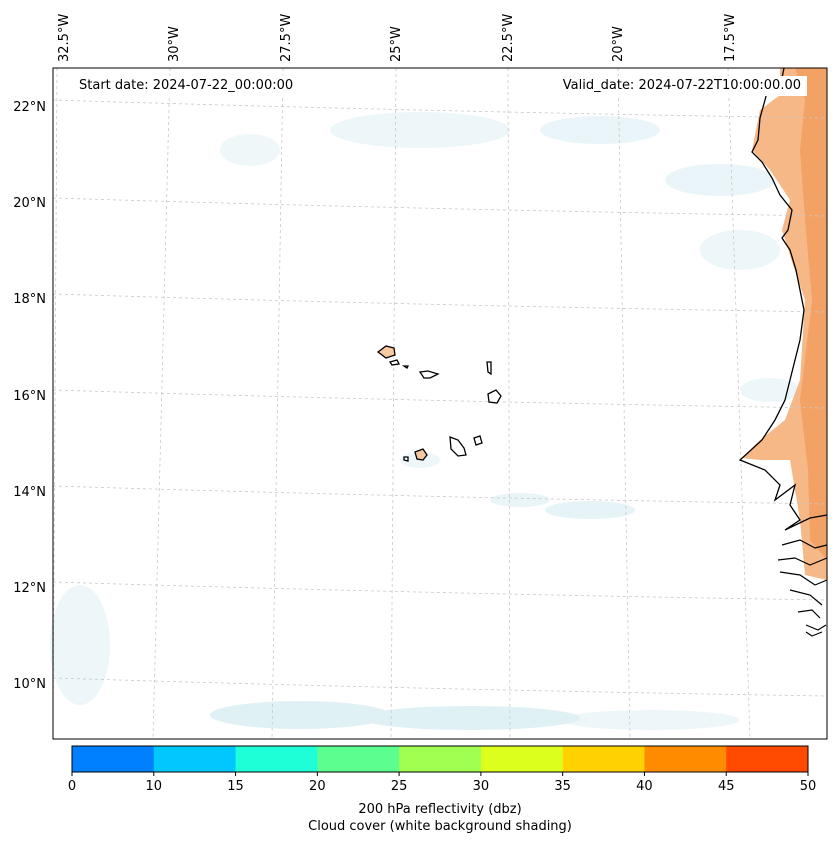 Image resolution: width=837 pixels, height=843 pixels. What do you see at coordinates (317, 786) in the screenshot?
I see `colorbar-tick-label: 20` at bounding box center [317, 786].